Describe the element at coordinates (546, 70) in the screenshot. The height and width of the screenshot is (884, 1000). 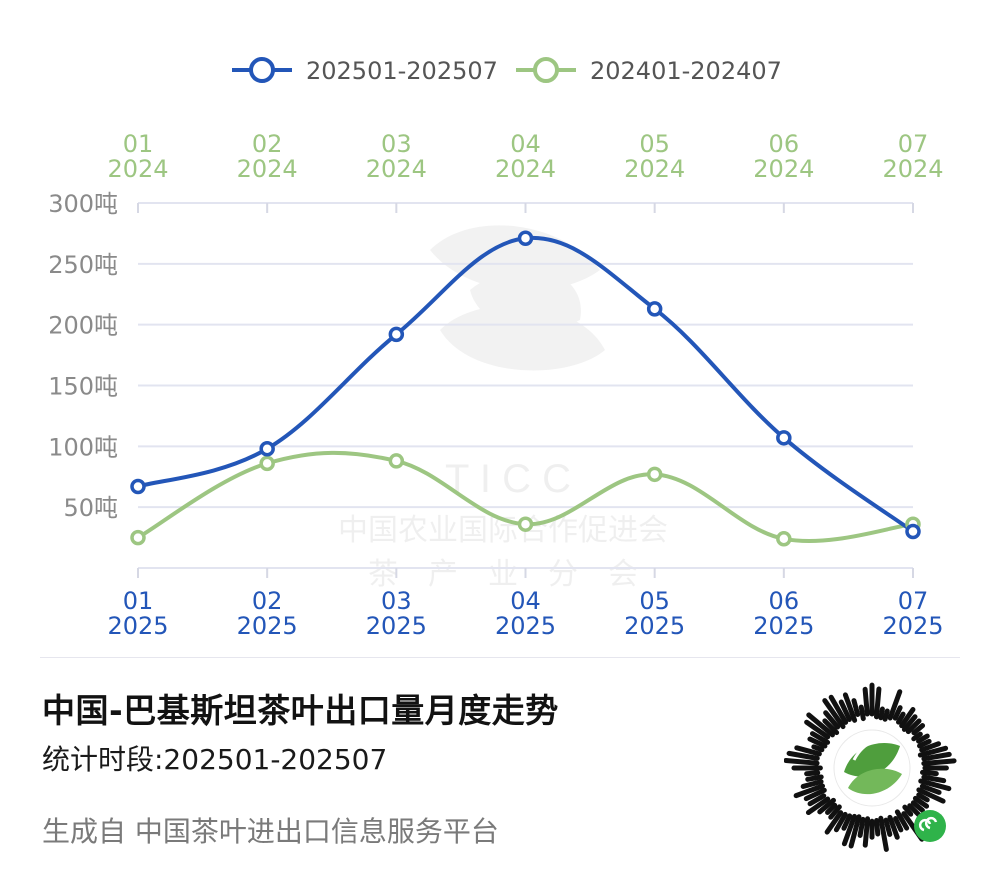
I see `legend-marker-2024` at that location.